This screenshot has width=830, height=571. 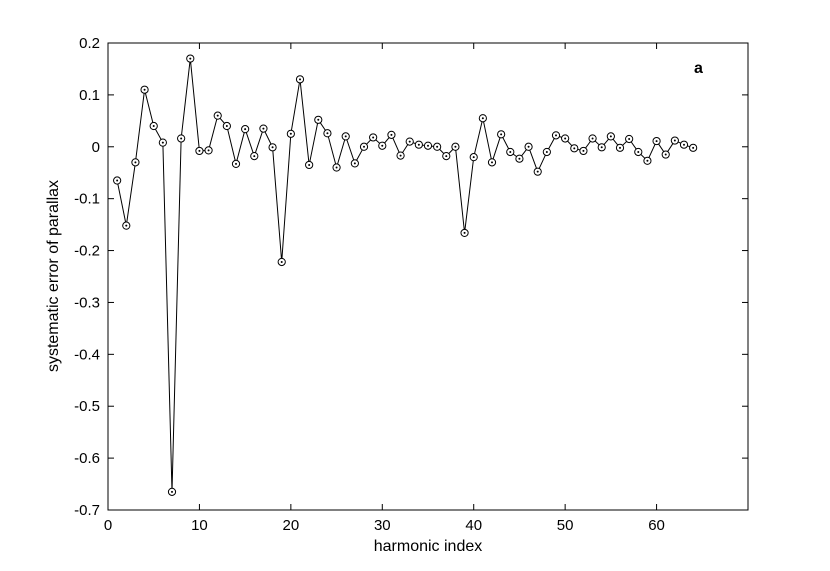 What do you see at coordinates (473, 525) in the screenshot?
I see `x-tick-label: 40` at bounding box center [473, 525].